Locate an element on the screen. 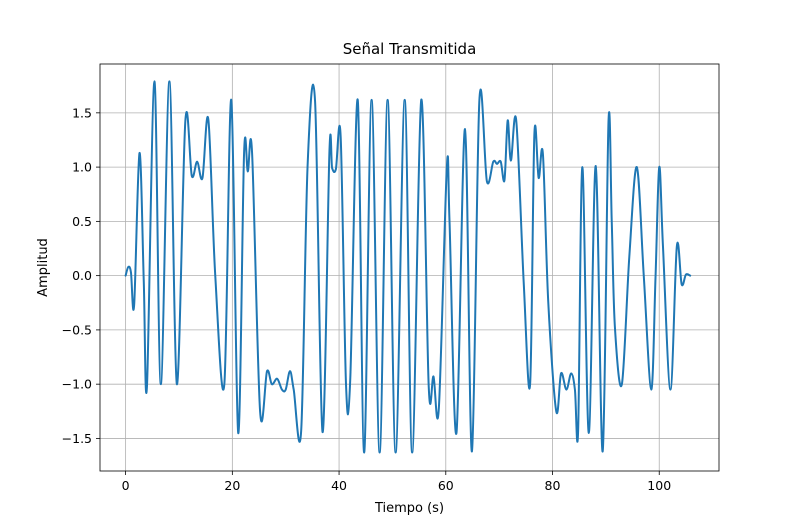  x-tick-label: 100 is located at coordinates (659, 485).